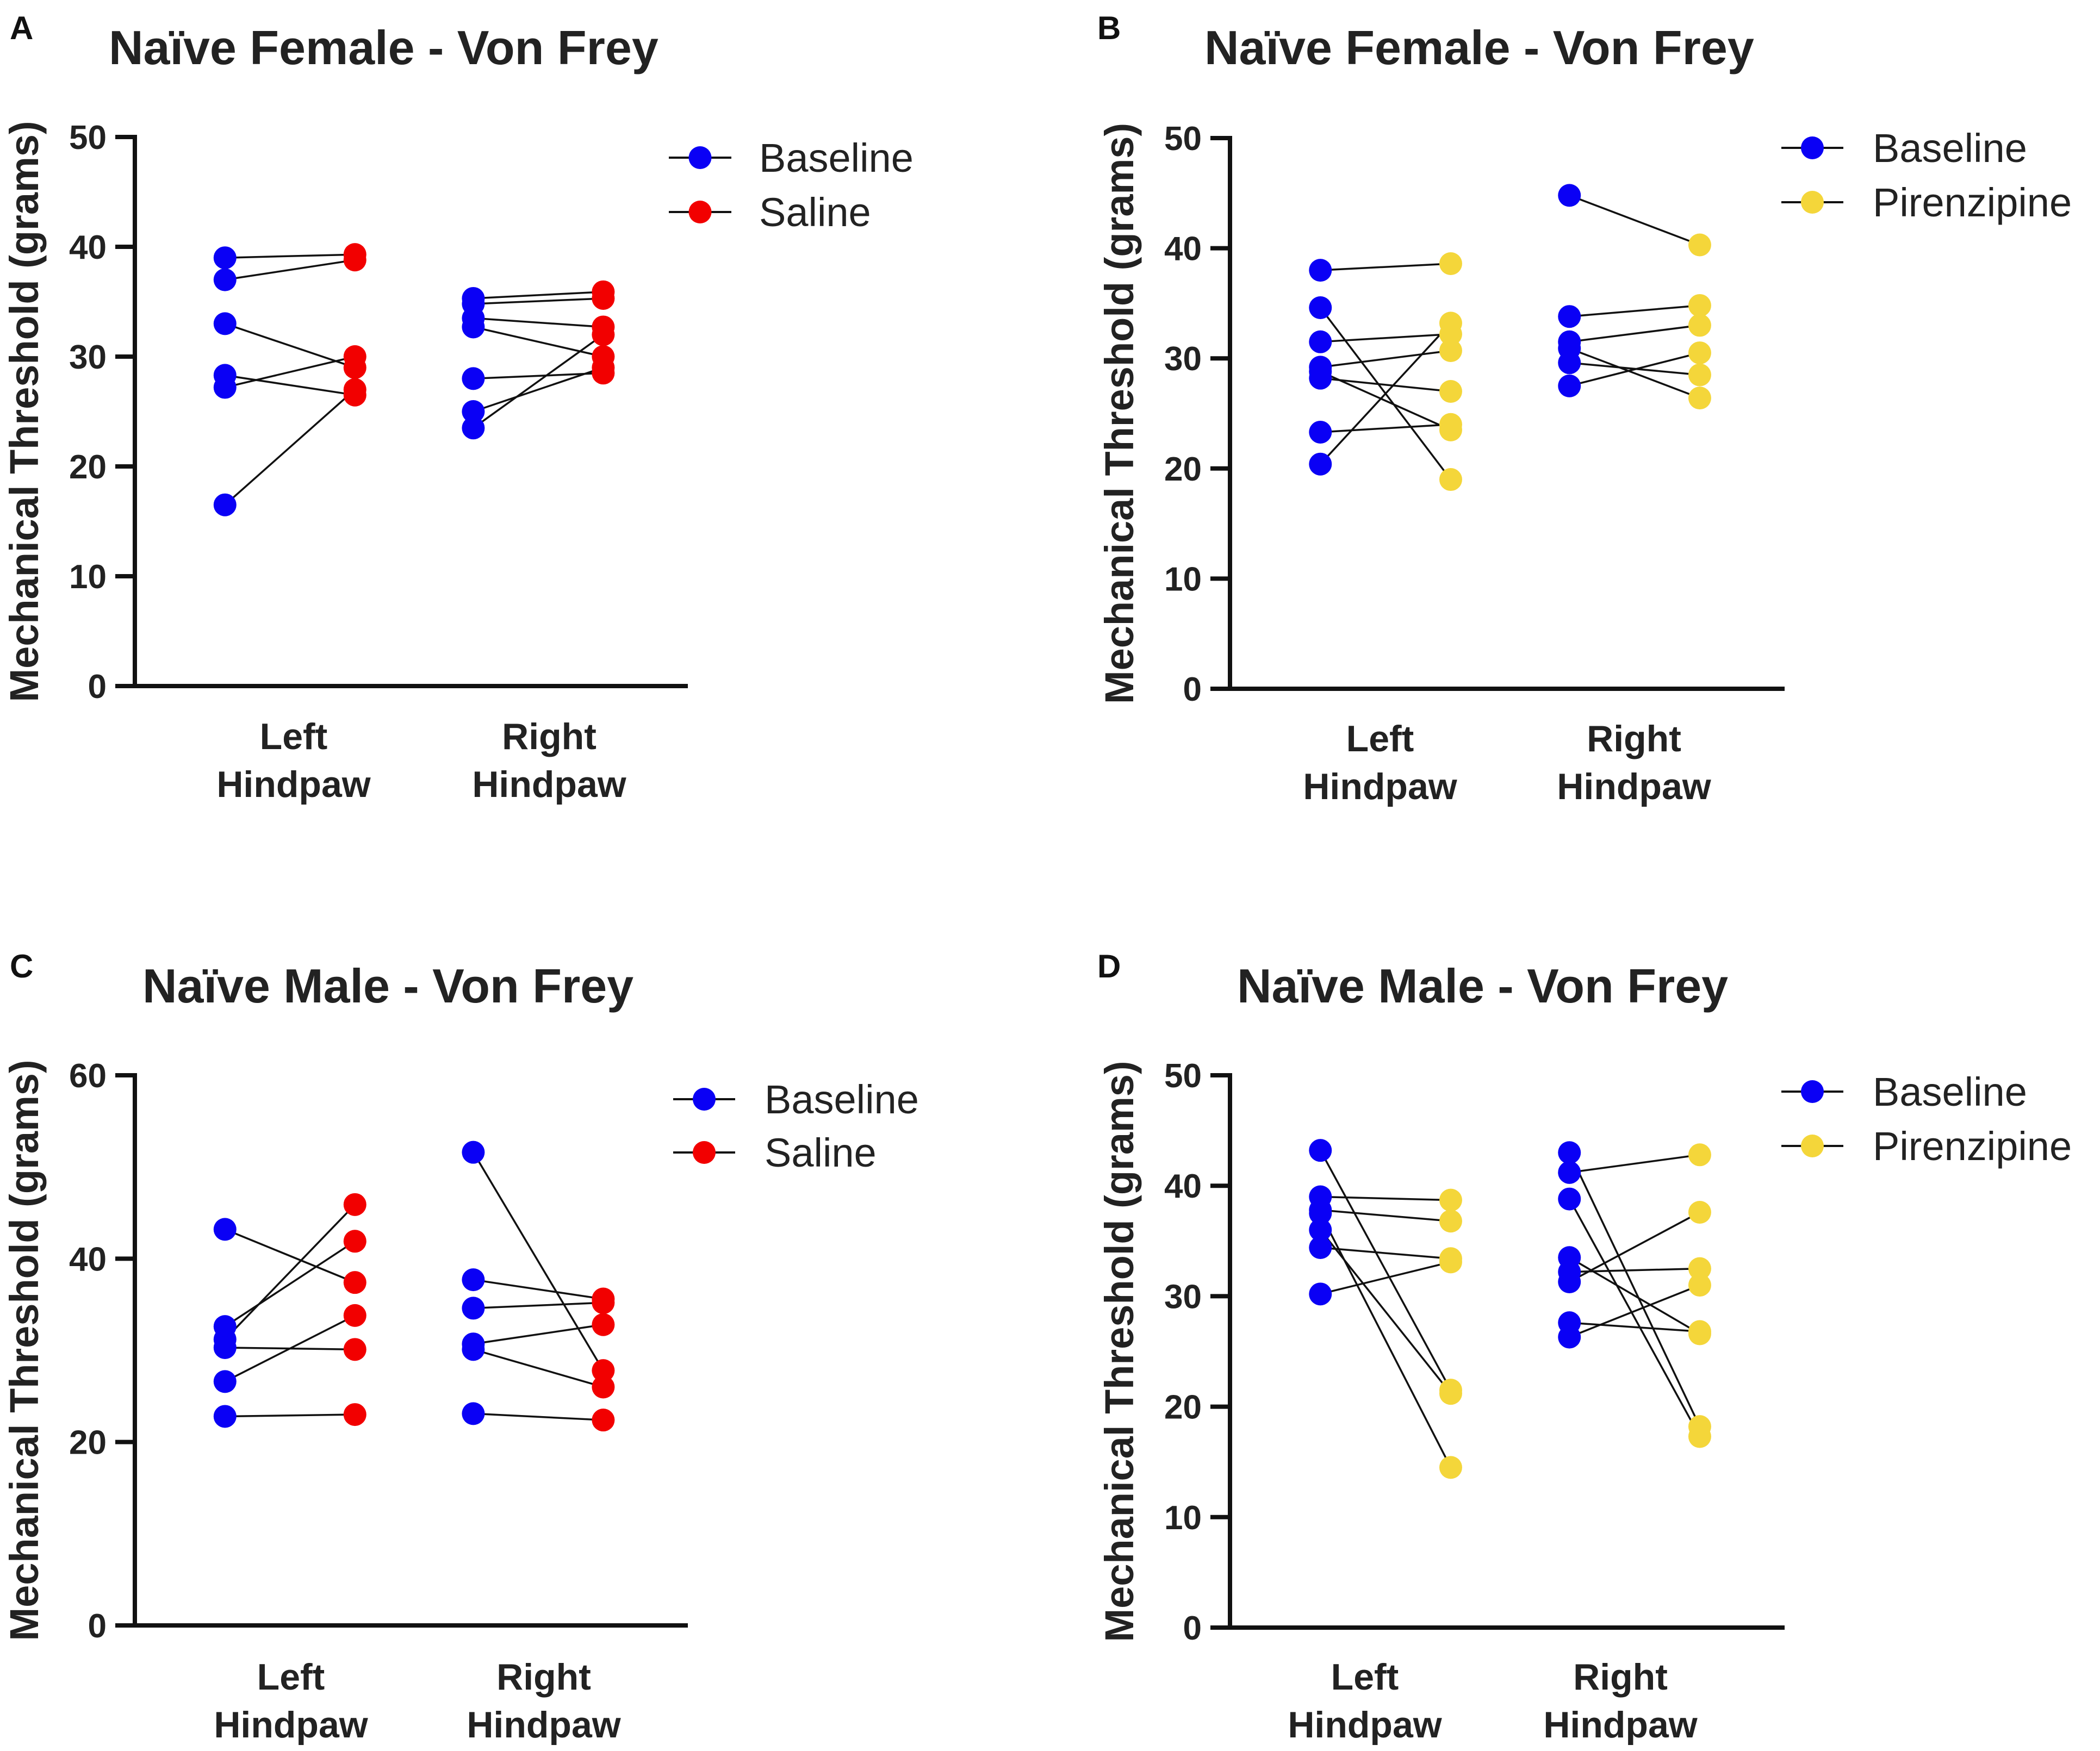  Describe the element at coordinates (88, 1076) in the screenshot. I see `y-tick-label: 60` at that location.